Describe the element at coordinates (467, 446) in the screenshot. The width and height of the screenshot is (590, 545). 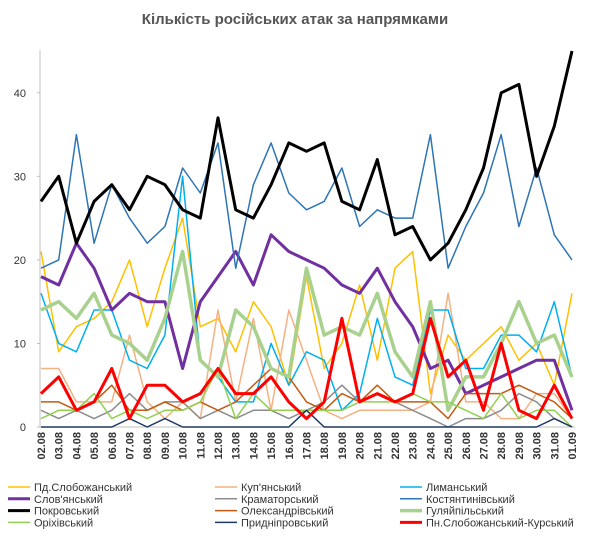
I see `x-tick-label: 26.08` at that location.